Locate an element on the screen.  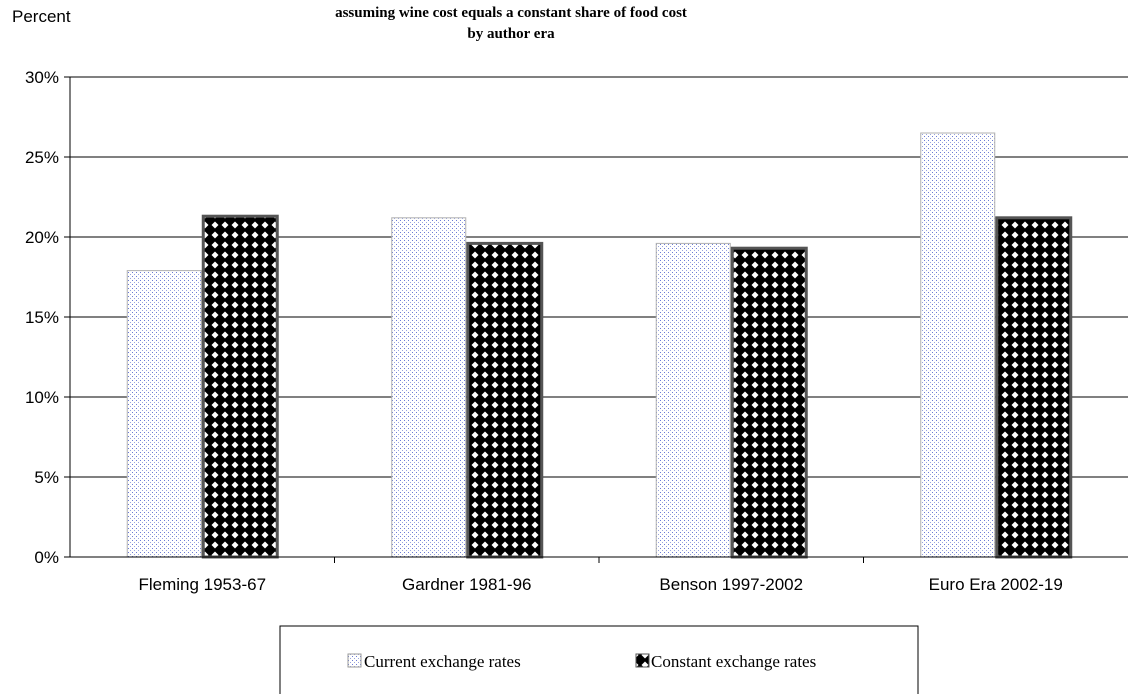
x-tick-label: Fleming 1953-67 is located at coordinates (202, 584).